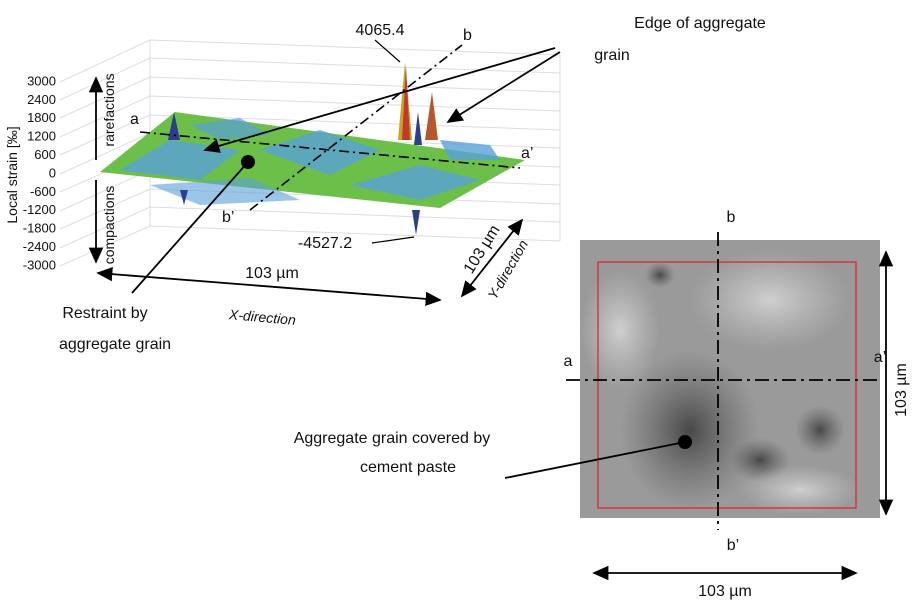  What do you see at coordinates (261, 317) in the screenshot?
I see `x-direction: X-direction` at bounding box center [261, 317].